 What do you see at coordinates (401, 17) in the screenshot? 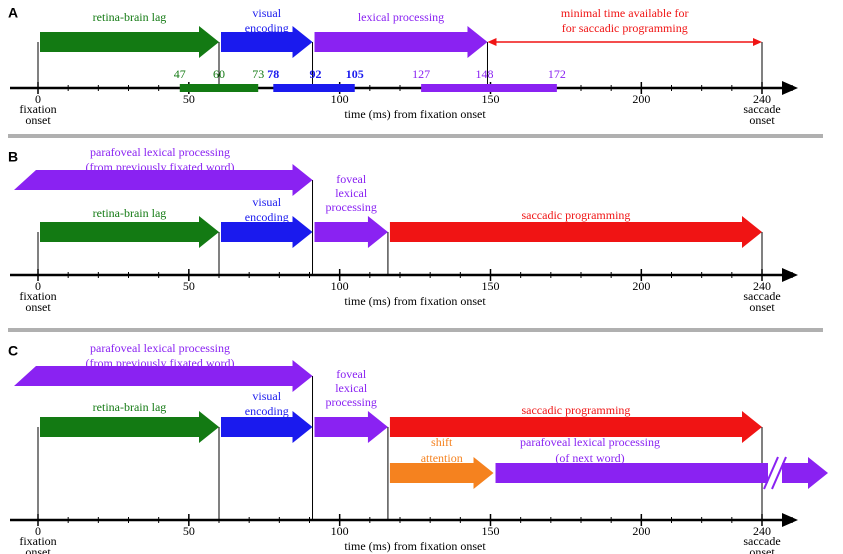
I see `arrow-label: lexical processing` at bounding box center [401, 17].